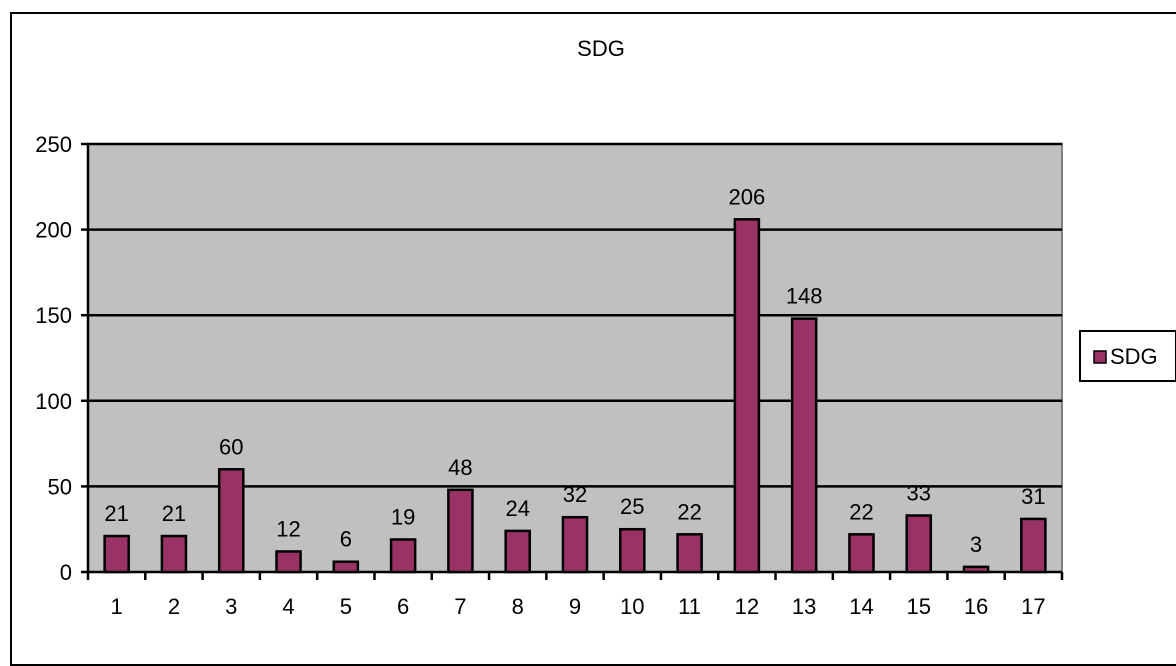 The height and width of the screenshot is (666, 1176). I want to click on x-tick-label: 2, so click(174, 606).